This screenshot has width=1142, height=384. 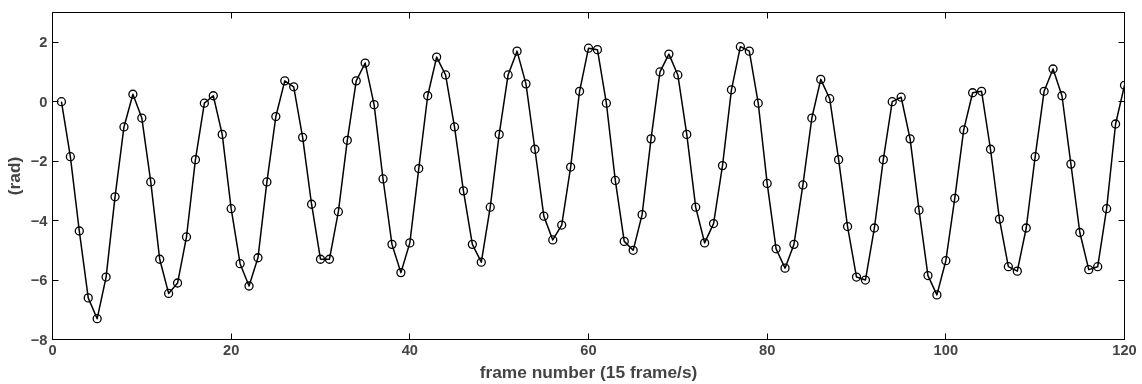 What do you see at coordinates (946, 349) in the screenshot?
I see `x-tick-label: 100` at bounding box center [946, 349].